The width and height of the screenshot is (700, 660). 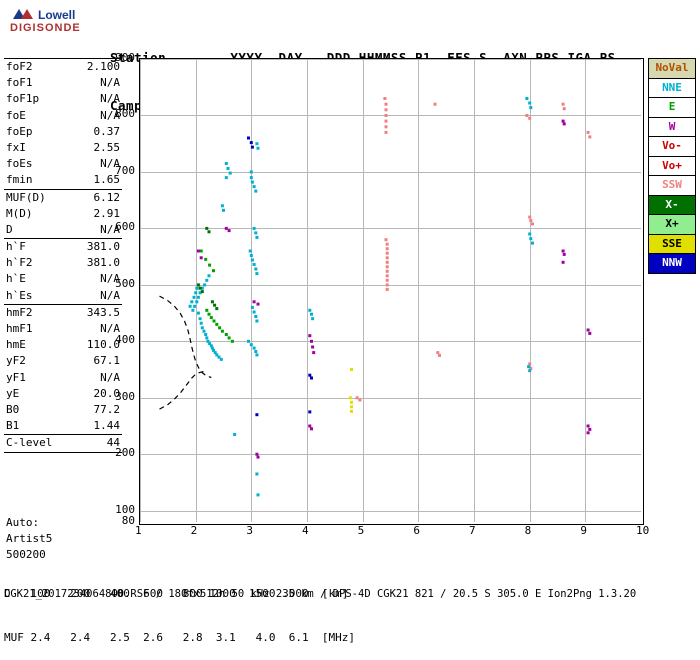 What do you see at coordinates (672, 224) in the screenshot?
I see `legend-item-x-: X+` at bounding box center [672, 224].